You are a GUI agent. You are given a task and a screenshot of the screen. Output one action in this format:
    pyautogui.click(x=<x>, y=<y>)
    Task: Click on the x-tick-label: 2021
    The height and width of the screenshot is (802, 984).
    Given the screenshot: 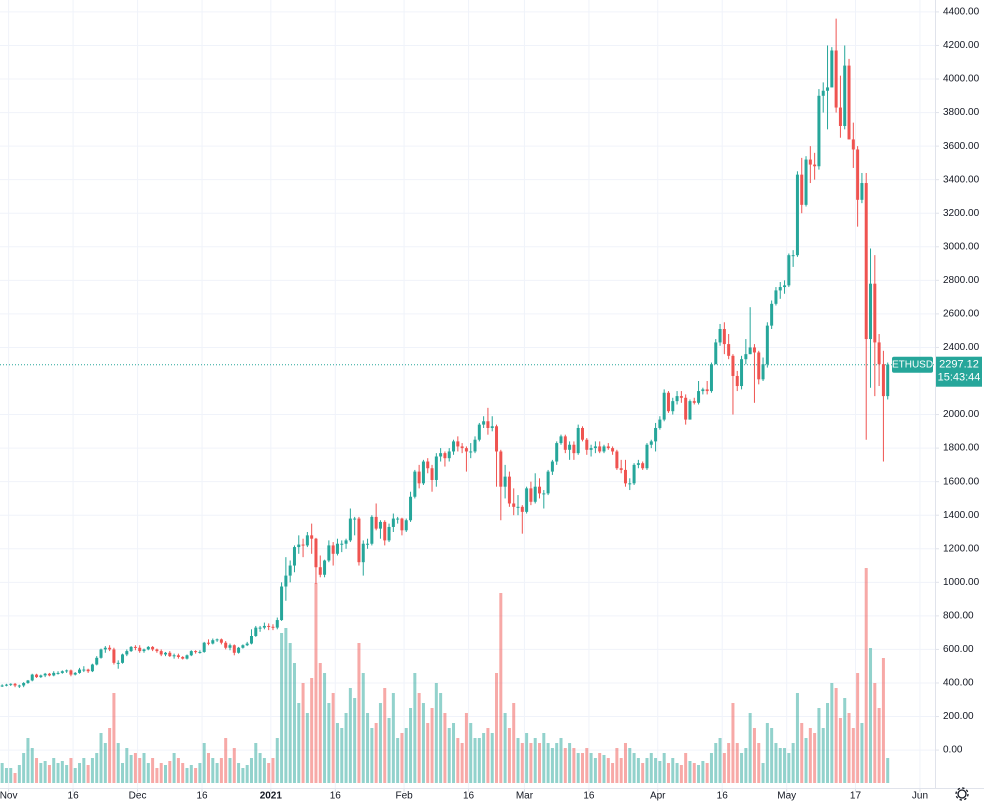 What is the action you would take?
    pyautogui.click(x=271, y=796)
    